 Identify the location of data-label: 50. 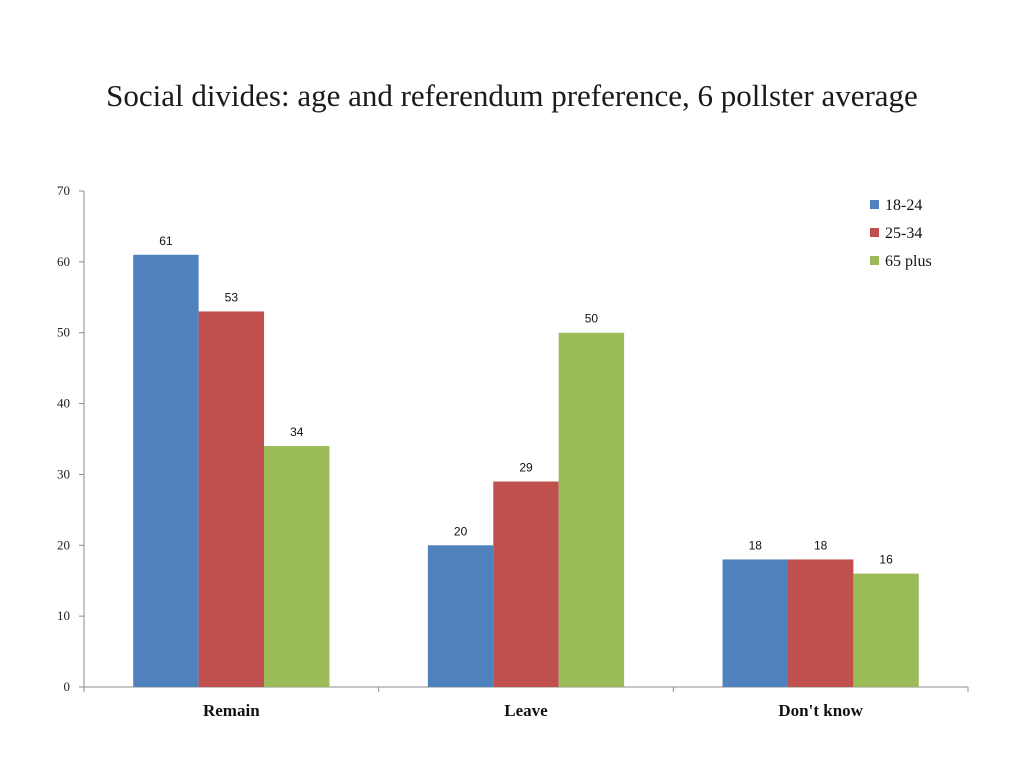
(592, 319).